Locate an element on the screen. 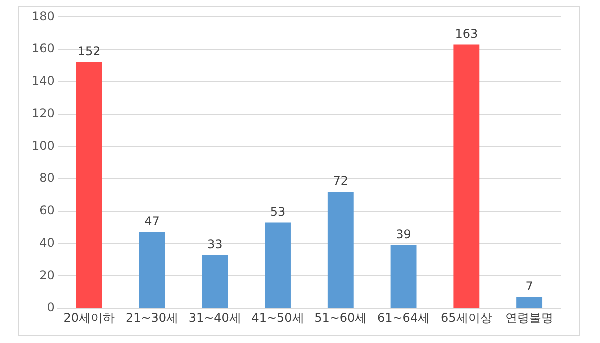 The height and width of the screenshot is (343, 600). y-tick-label: 20 is located at coordinates (47, 275).